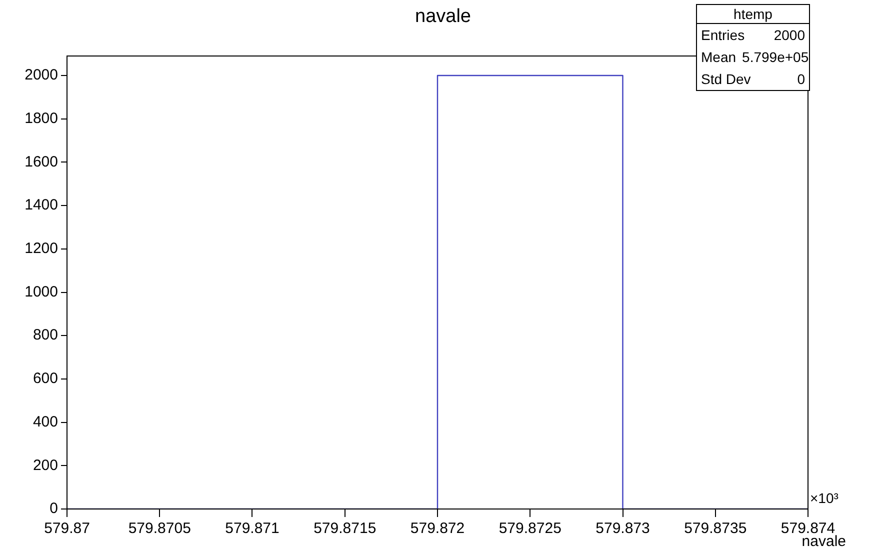 Image resolution: width=886 pixels, height=552 pixels. Describe the element at coordinates (41, 249) in the screenshot. I see `y-tick-label: 1200` at that location.